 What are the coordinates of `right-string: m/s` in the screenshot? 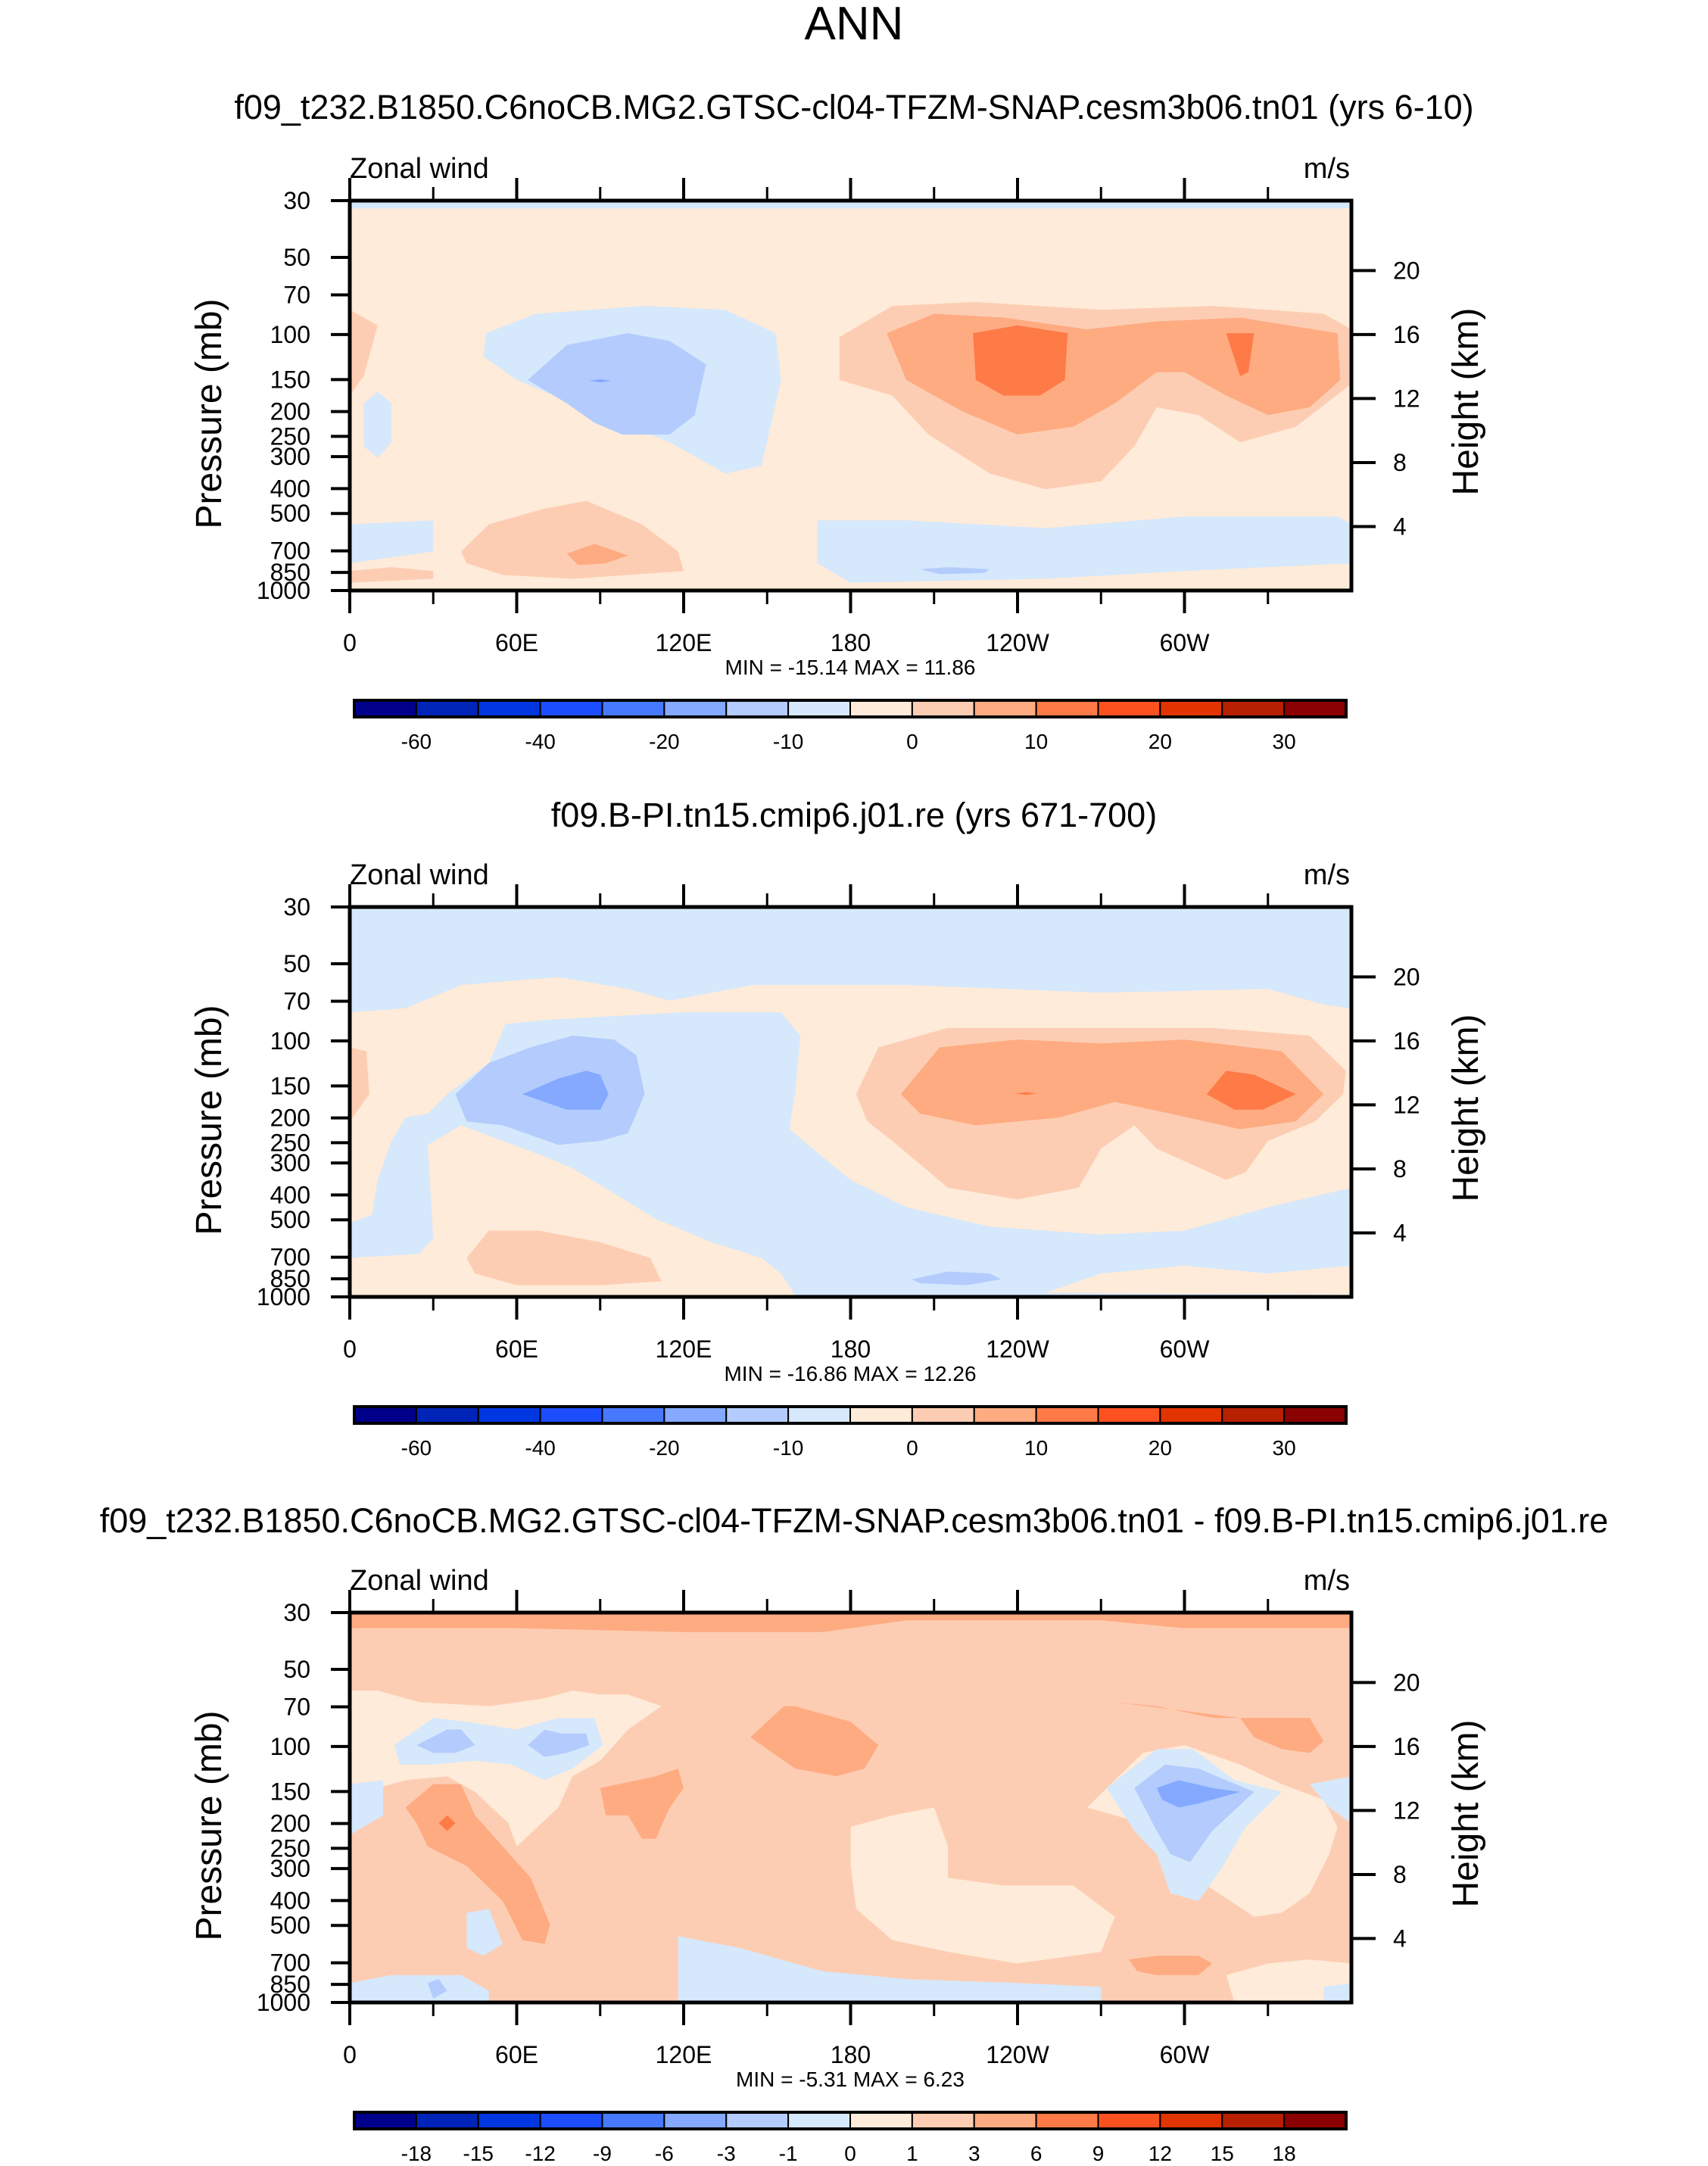 It's located at (1327, 875).